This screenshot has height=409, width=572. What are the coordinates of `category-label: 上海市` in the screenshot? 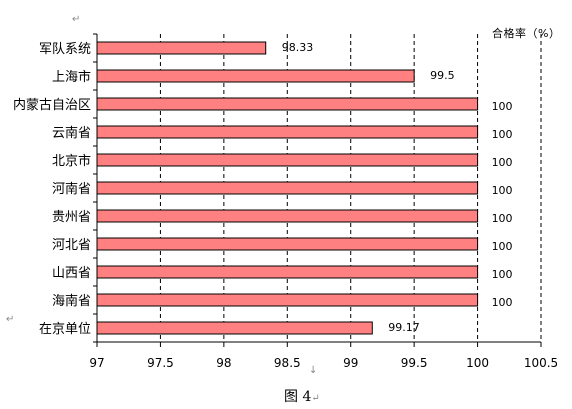 It's located at (71, 77).